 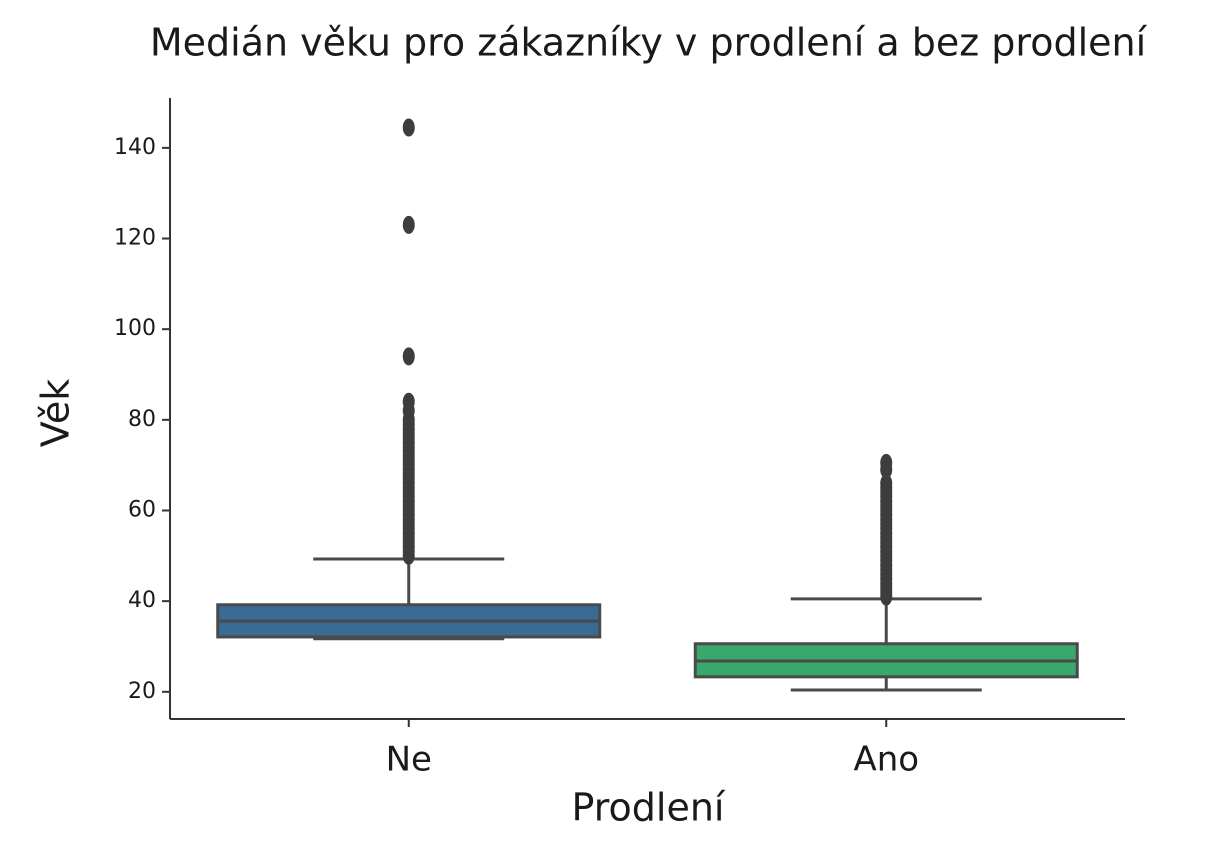 What do you see at coordinates (135, 238) in the screenshot?
I see `y-tick-label: 120` at bounding box center [135, 238].